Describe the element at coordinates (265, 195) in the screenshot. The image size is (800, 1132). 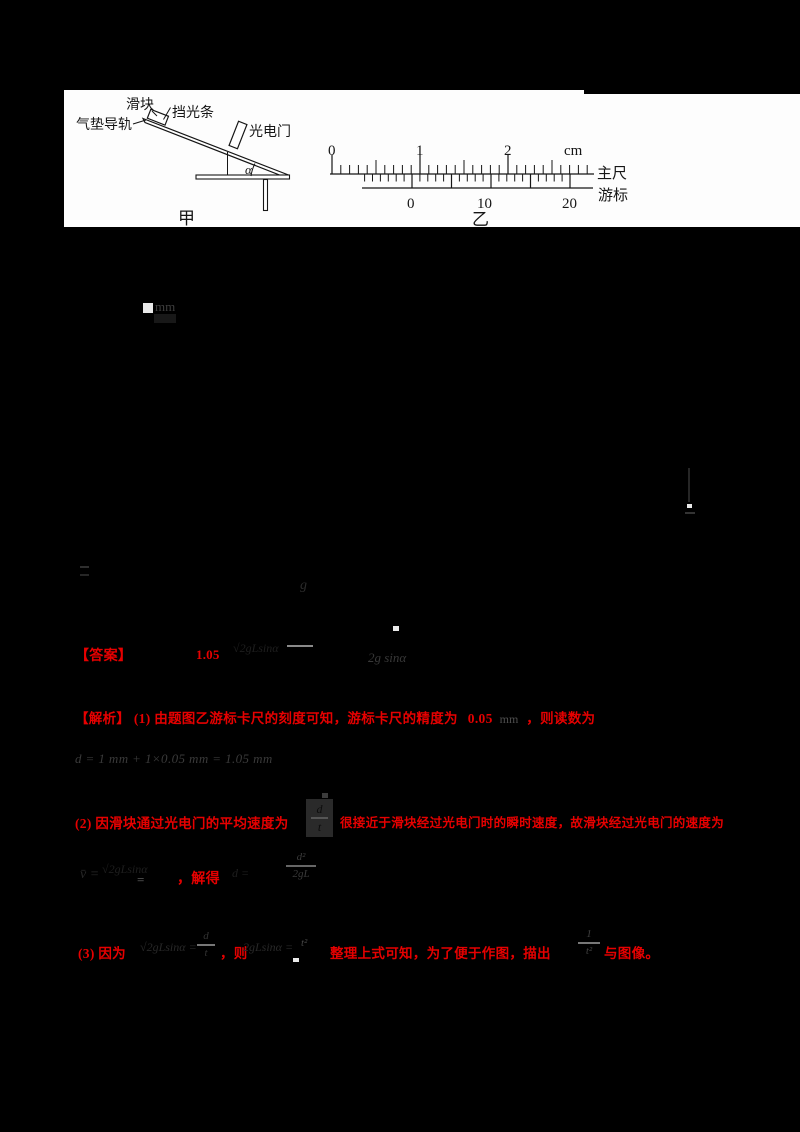
I see `table-leg` at that location.